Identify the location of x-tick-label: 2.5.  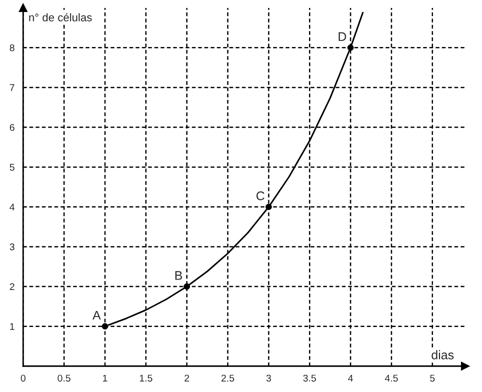
(227, 378).